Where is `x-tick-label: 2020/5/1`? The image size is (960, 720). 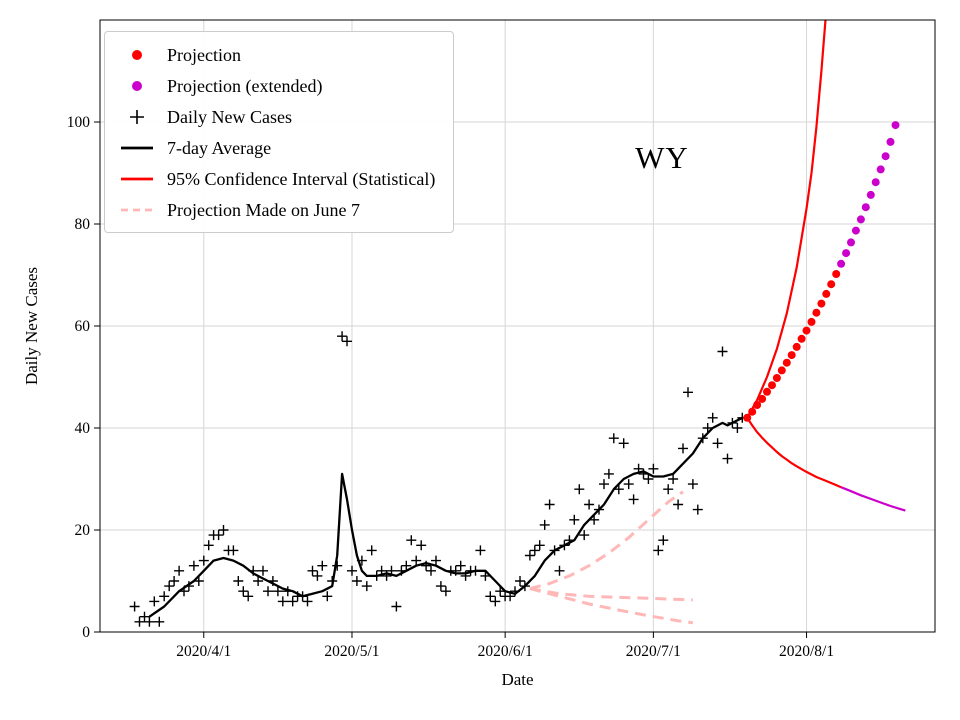 x-tick-label: 2020/5/1 is located at coordinates (351, 651).